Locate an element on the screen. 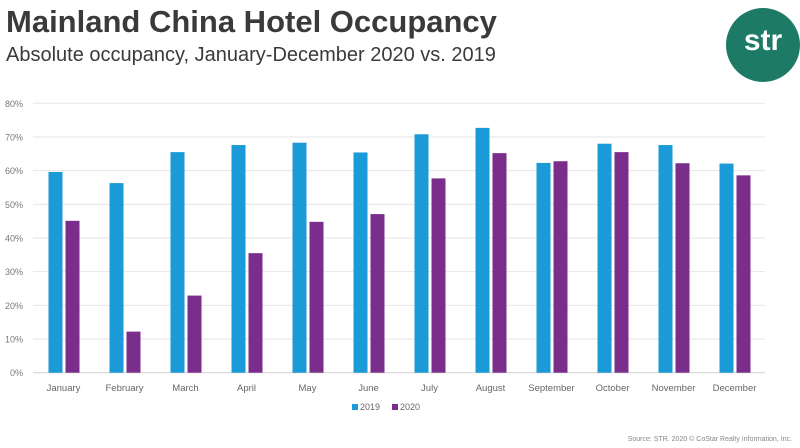 The image size is (800, 448). bar-2019-september is located at coordinates (543, 267).